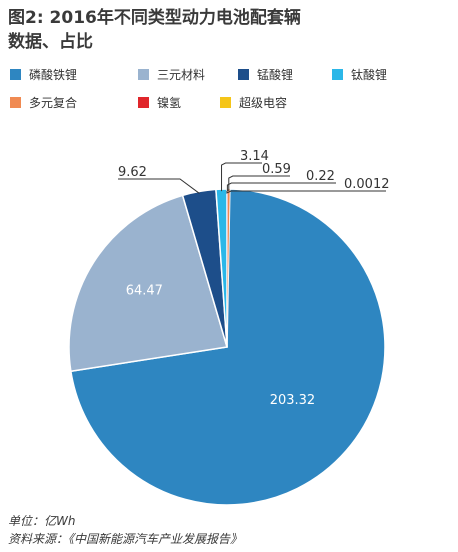  I want to click on legend-item-lfp: 磷酸铁锂, so click(43, 74).